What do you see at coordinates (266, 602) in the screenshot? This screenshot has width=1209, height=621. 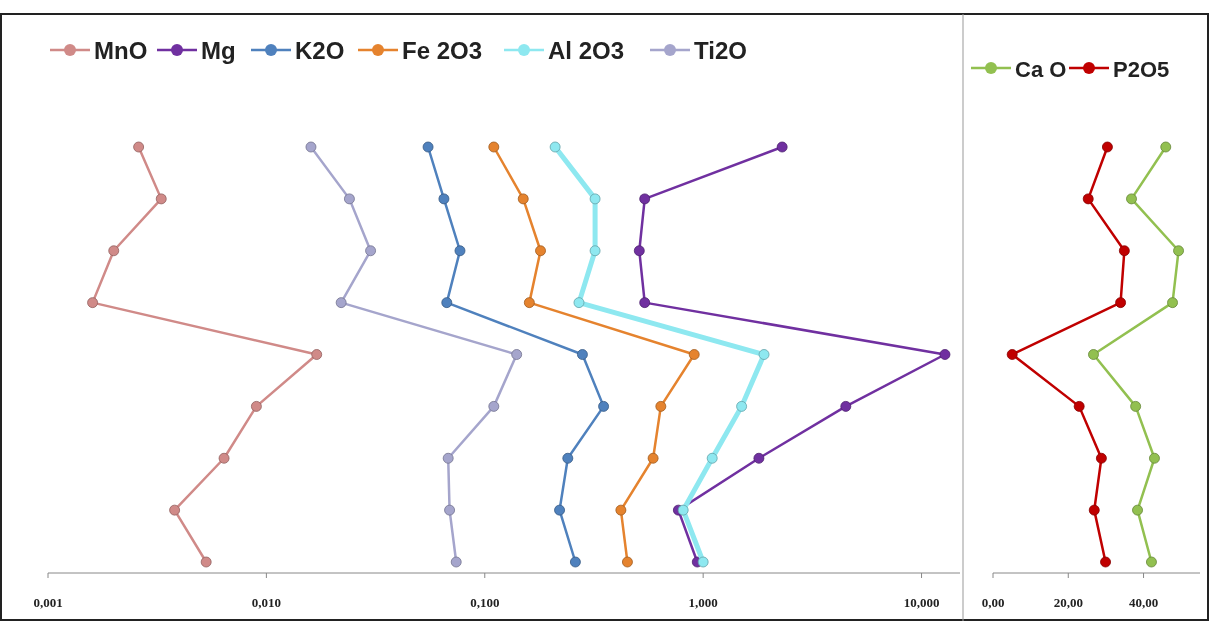 I see `x-tick-label: 0,010` at bounding box center [266, 602].